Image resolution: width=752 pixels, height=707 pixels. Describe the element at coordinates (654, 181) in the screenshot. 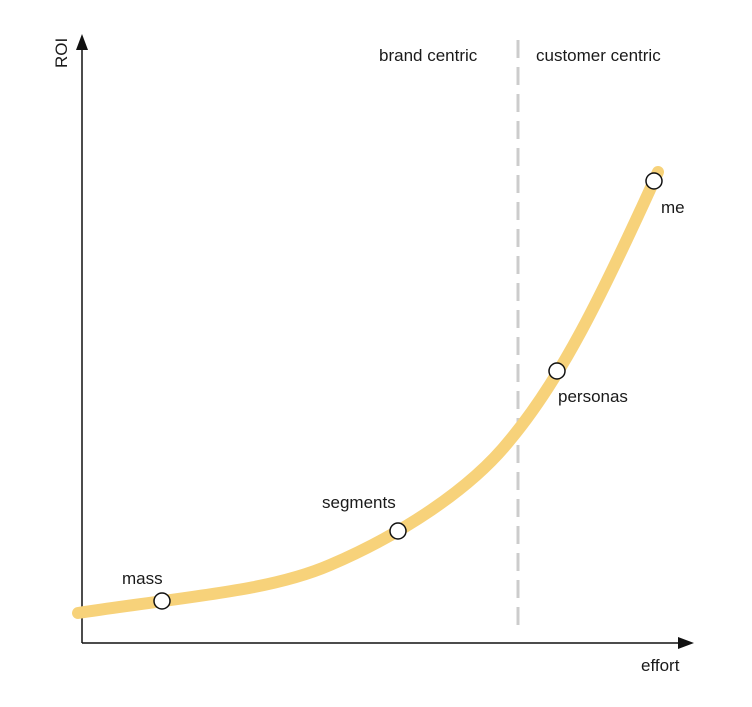

I see `point-me-marker` at that location.